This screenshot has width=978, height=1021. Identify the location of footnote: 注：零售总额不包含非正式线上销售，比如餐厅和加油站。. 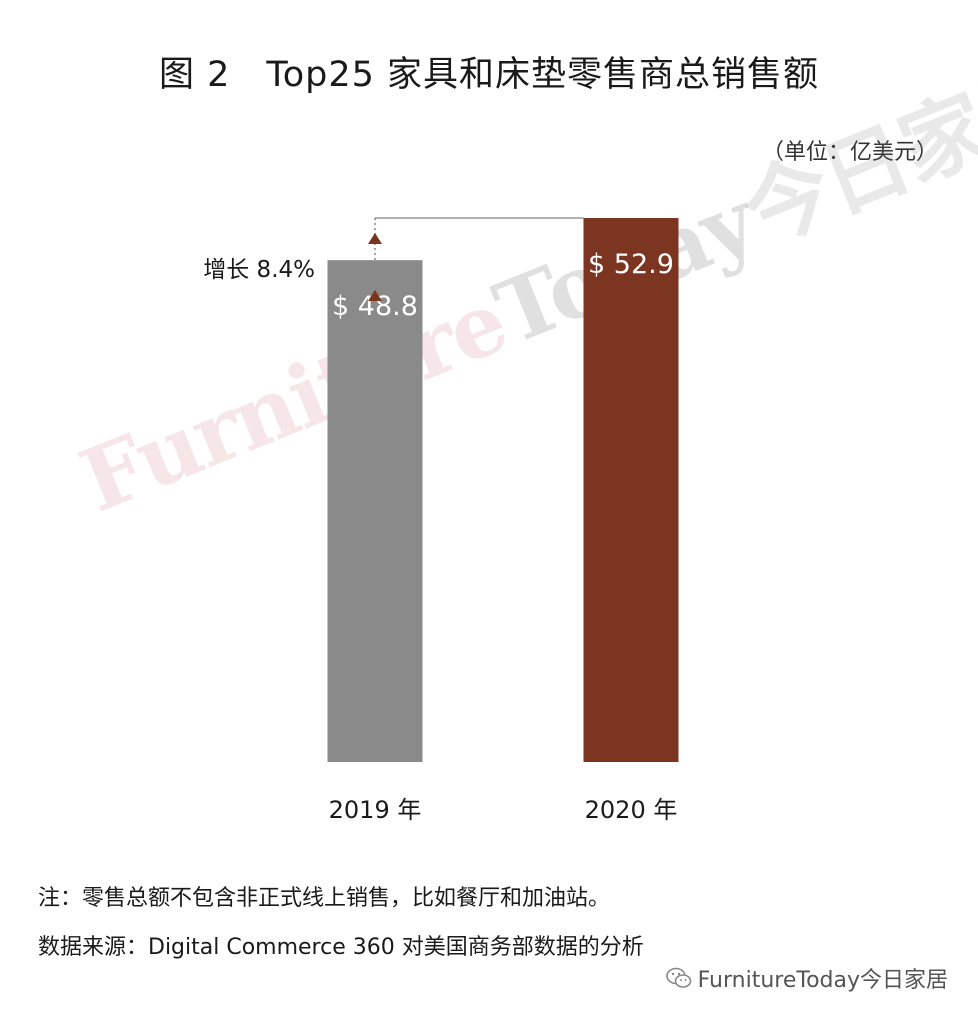
(324, 898).